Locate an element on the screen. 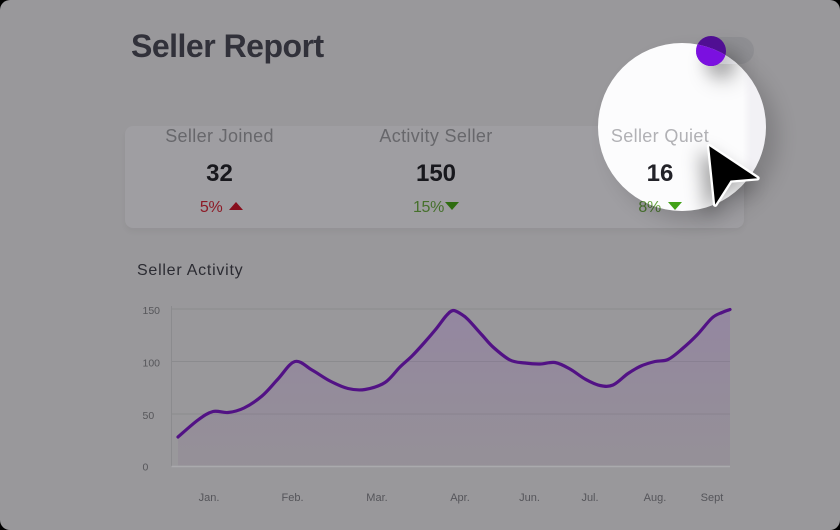 The image size is (840, 530). svg-text: Aug. is located at coordinates (655, 498).